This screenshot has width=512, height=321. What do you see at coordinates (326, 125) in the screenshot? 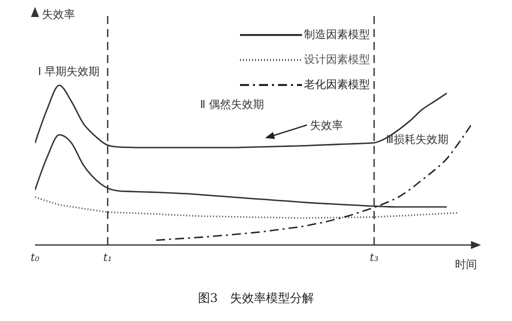
I see `annotation: 失效率` at bounding box center [326, 125].